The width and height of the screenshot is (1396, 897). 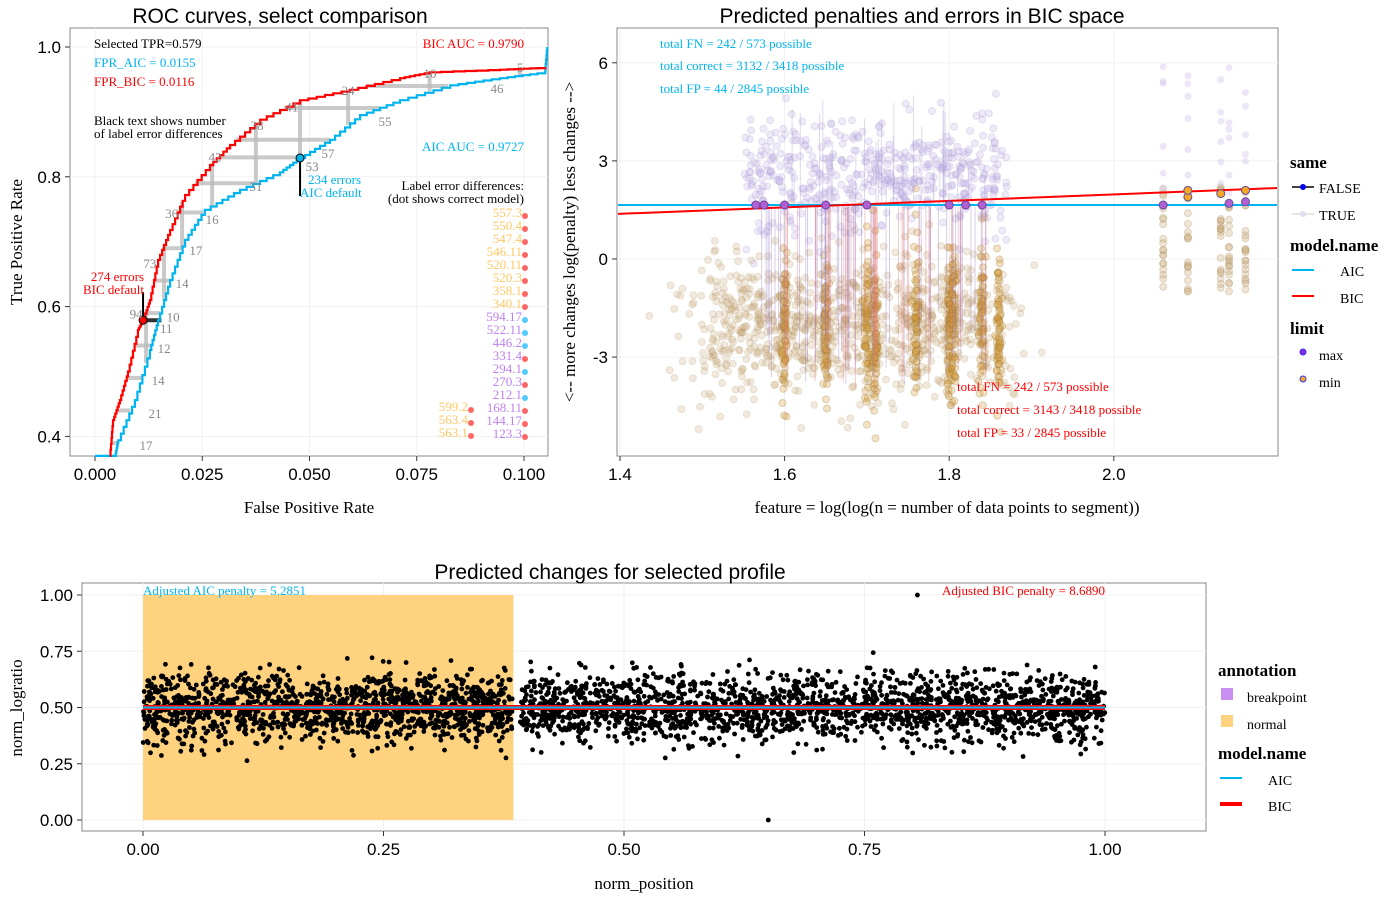 I want to click on label-difference-entry: 550.4, so click(x=508, y=225).